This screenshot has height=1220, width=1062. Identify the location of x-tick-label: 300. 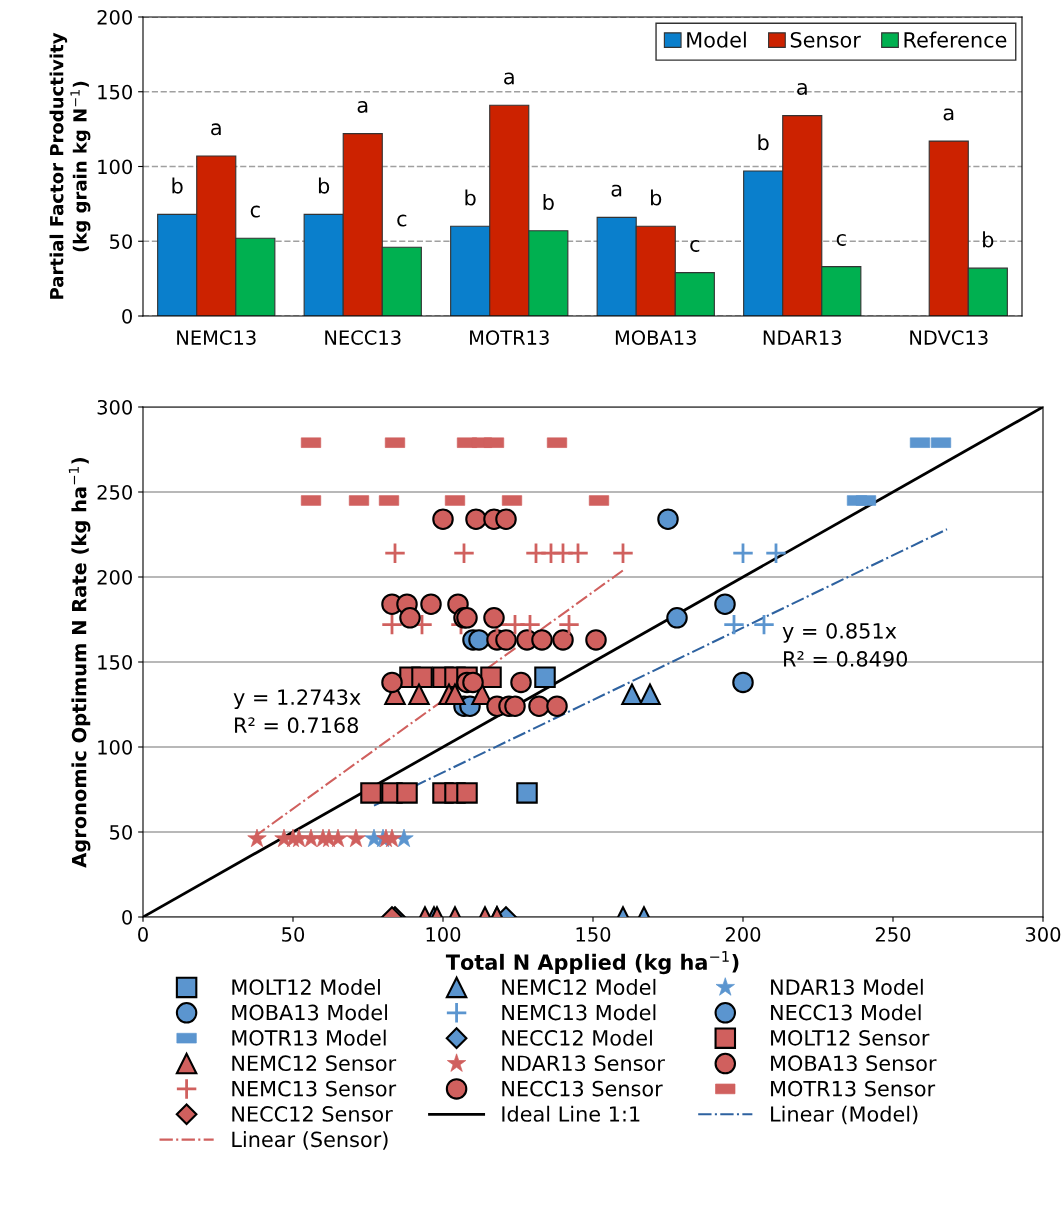
(1043, 934).